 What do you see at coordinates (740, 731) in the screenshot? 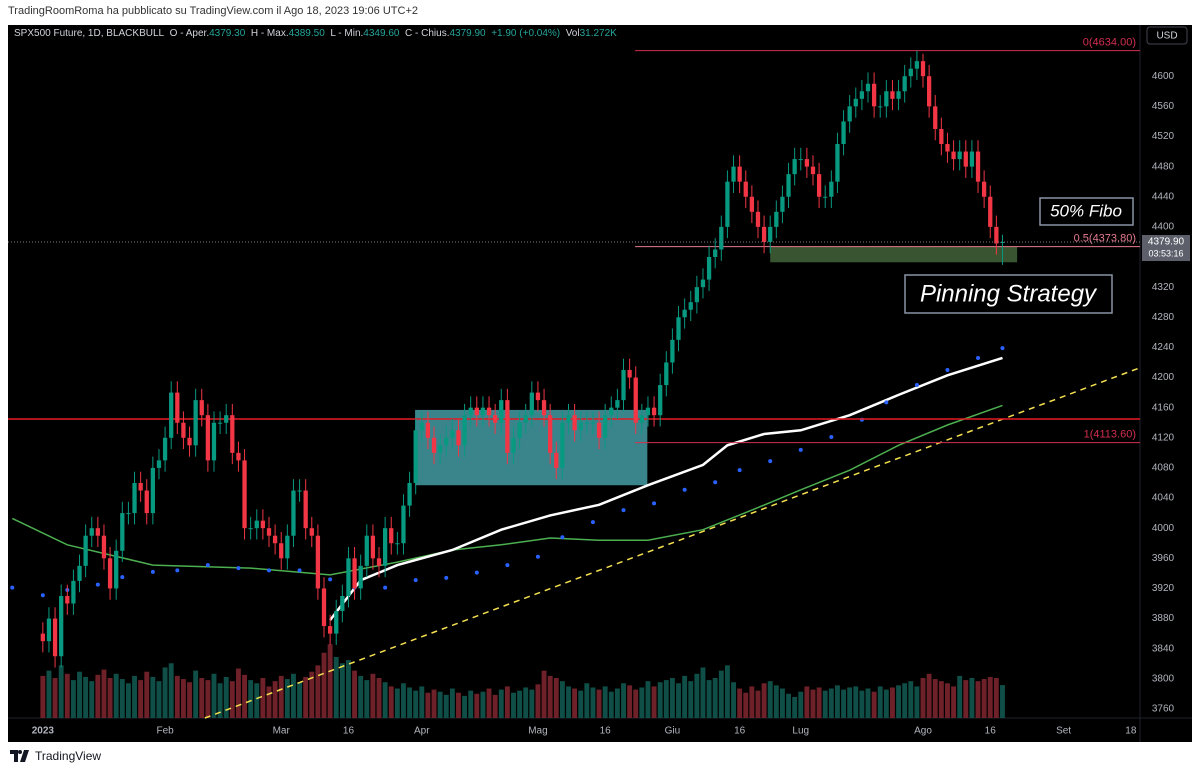
I see `x-tick-label: 16` at bounding box center [740, 731].